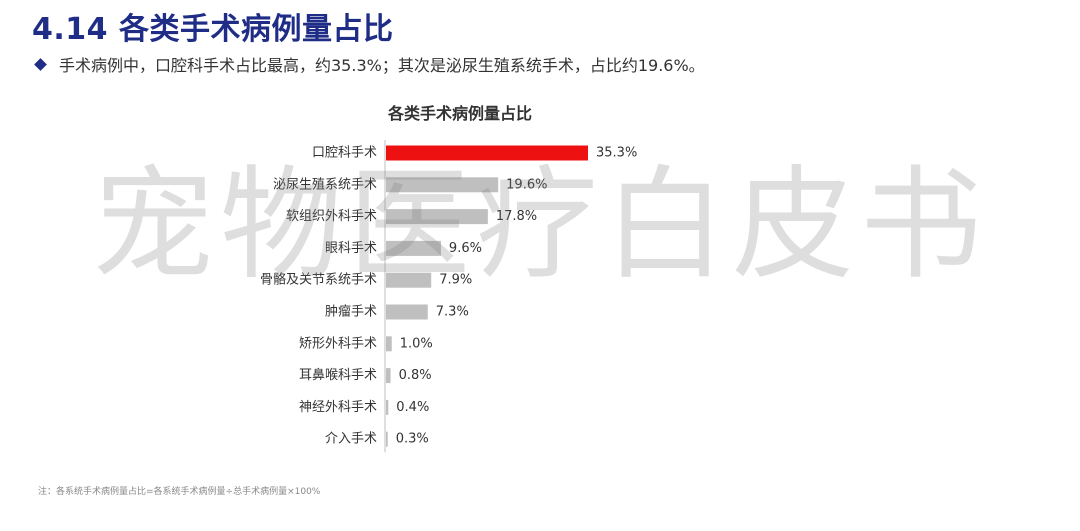  What do you see at coordinates (487, 153) in the screenshot?
I see `highlight-bar` at bounding box center [487, 153].